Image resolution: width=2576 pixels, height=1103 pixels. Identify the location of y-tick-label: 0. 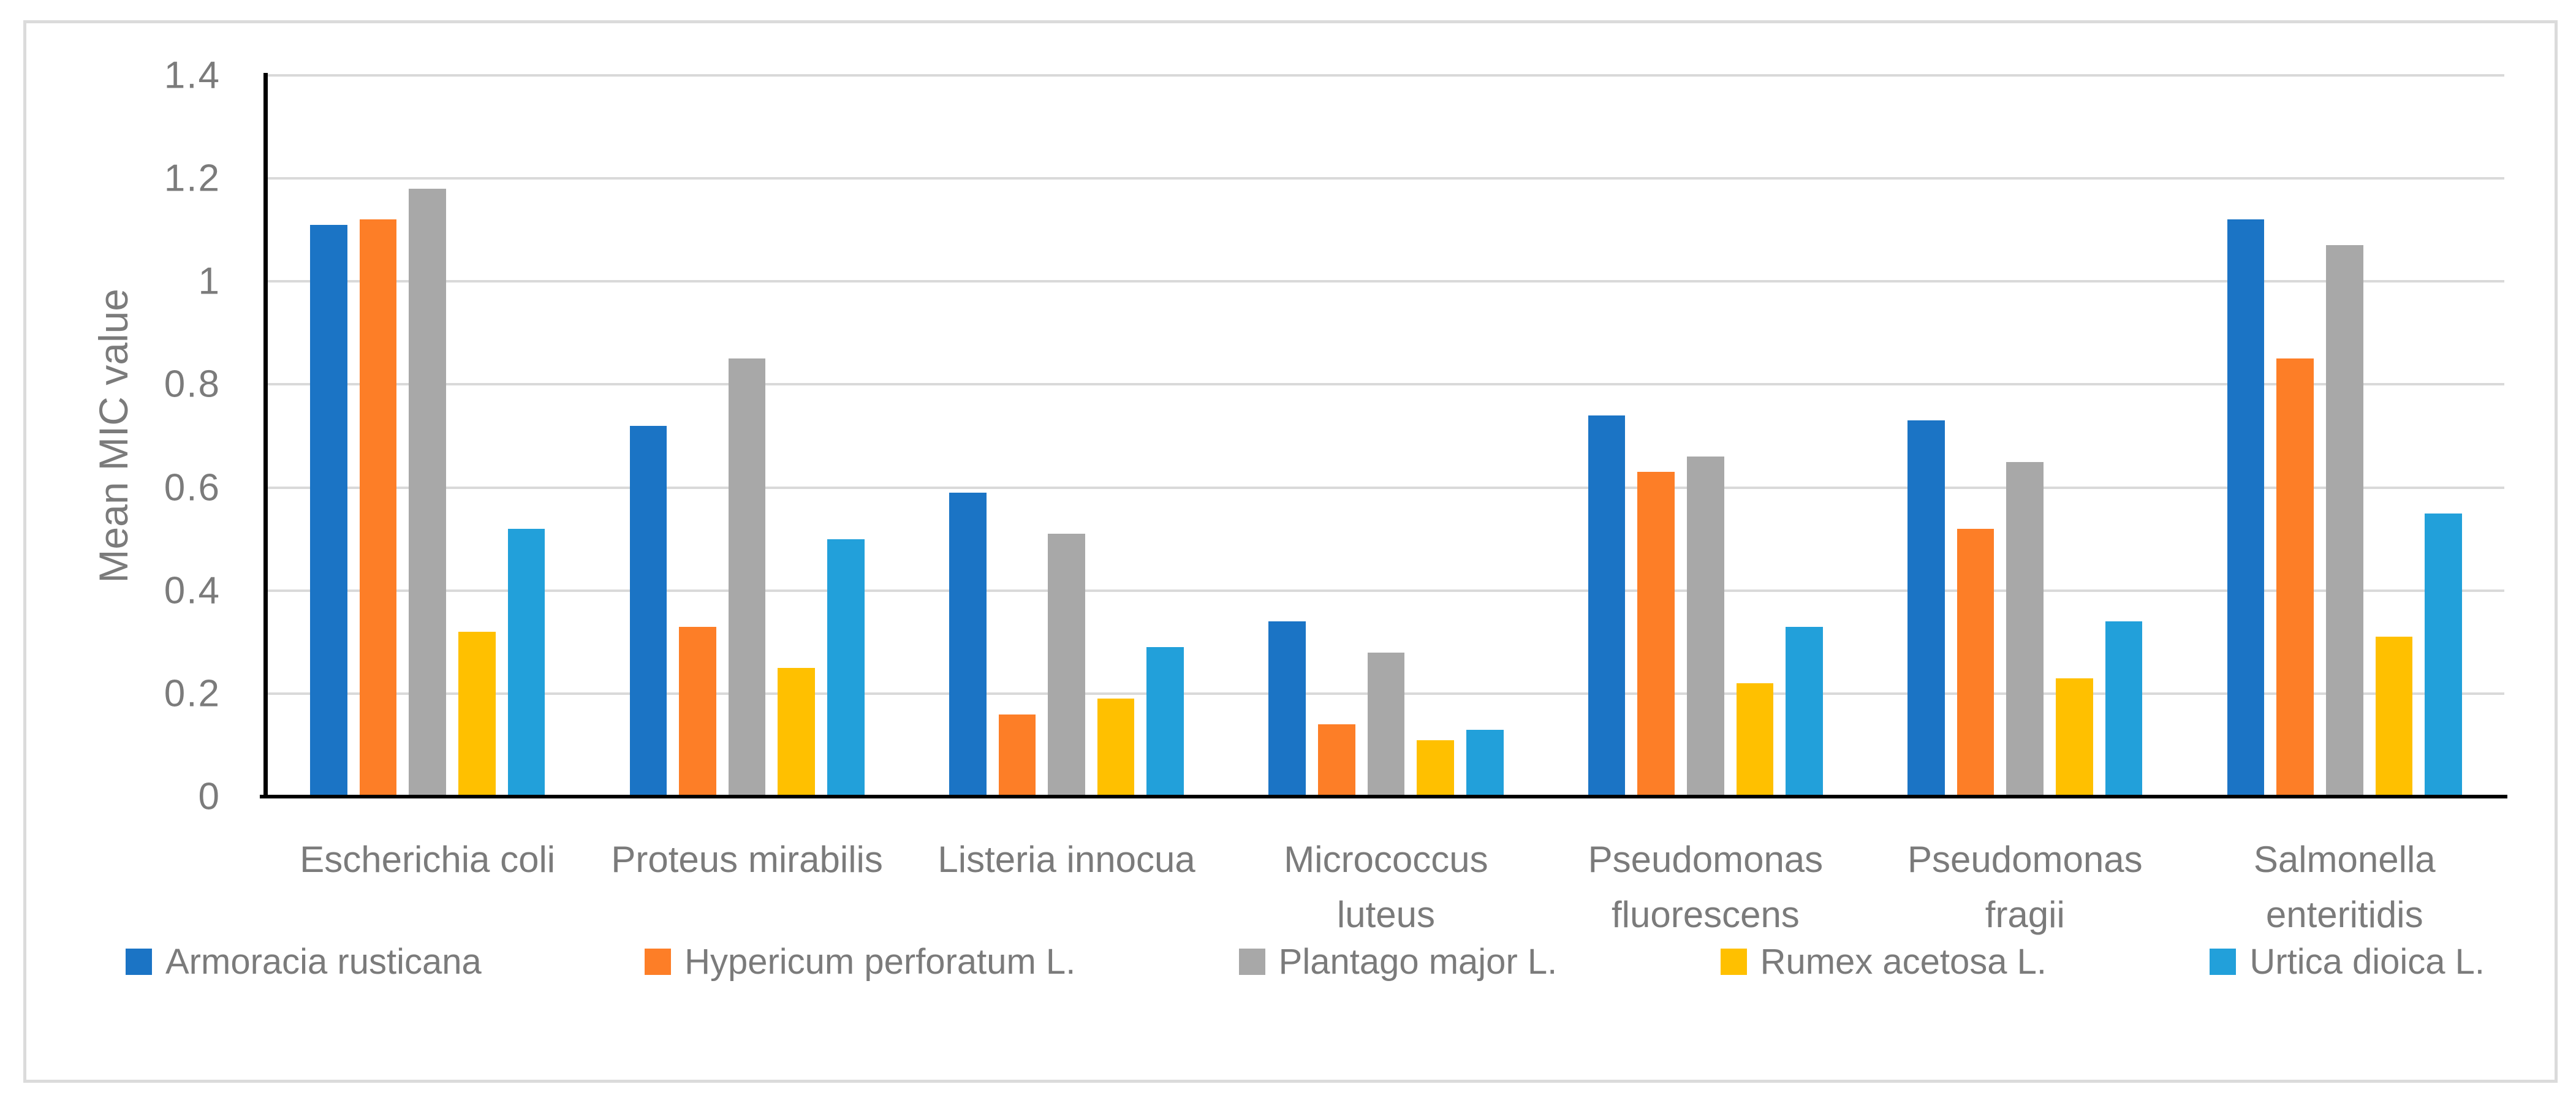
(209, 796).